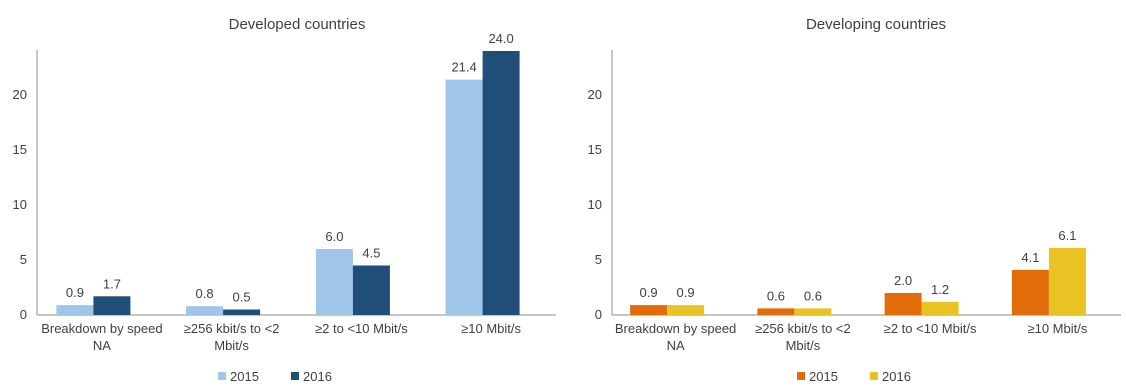 This screenshot has width=1126, height=388. What do you see at coordinates (500, 38) in the screenshot?
I see `data-label: 24.0` at bounding box center [500, 38].